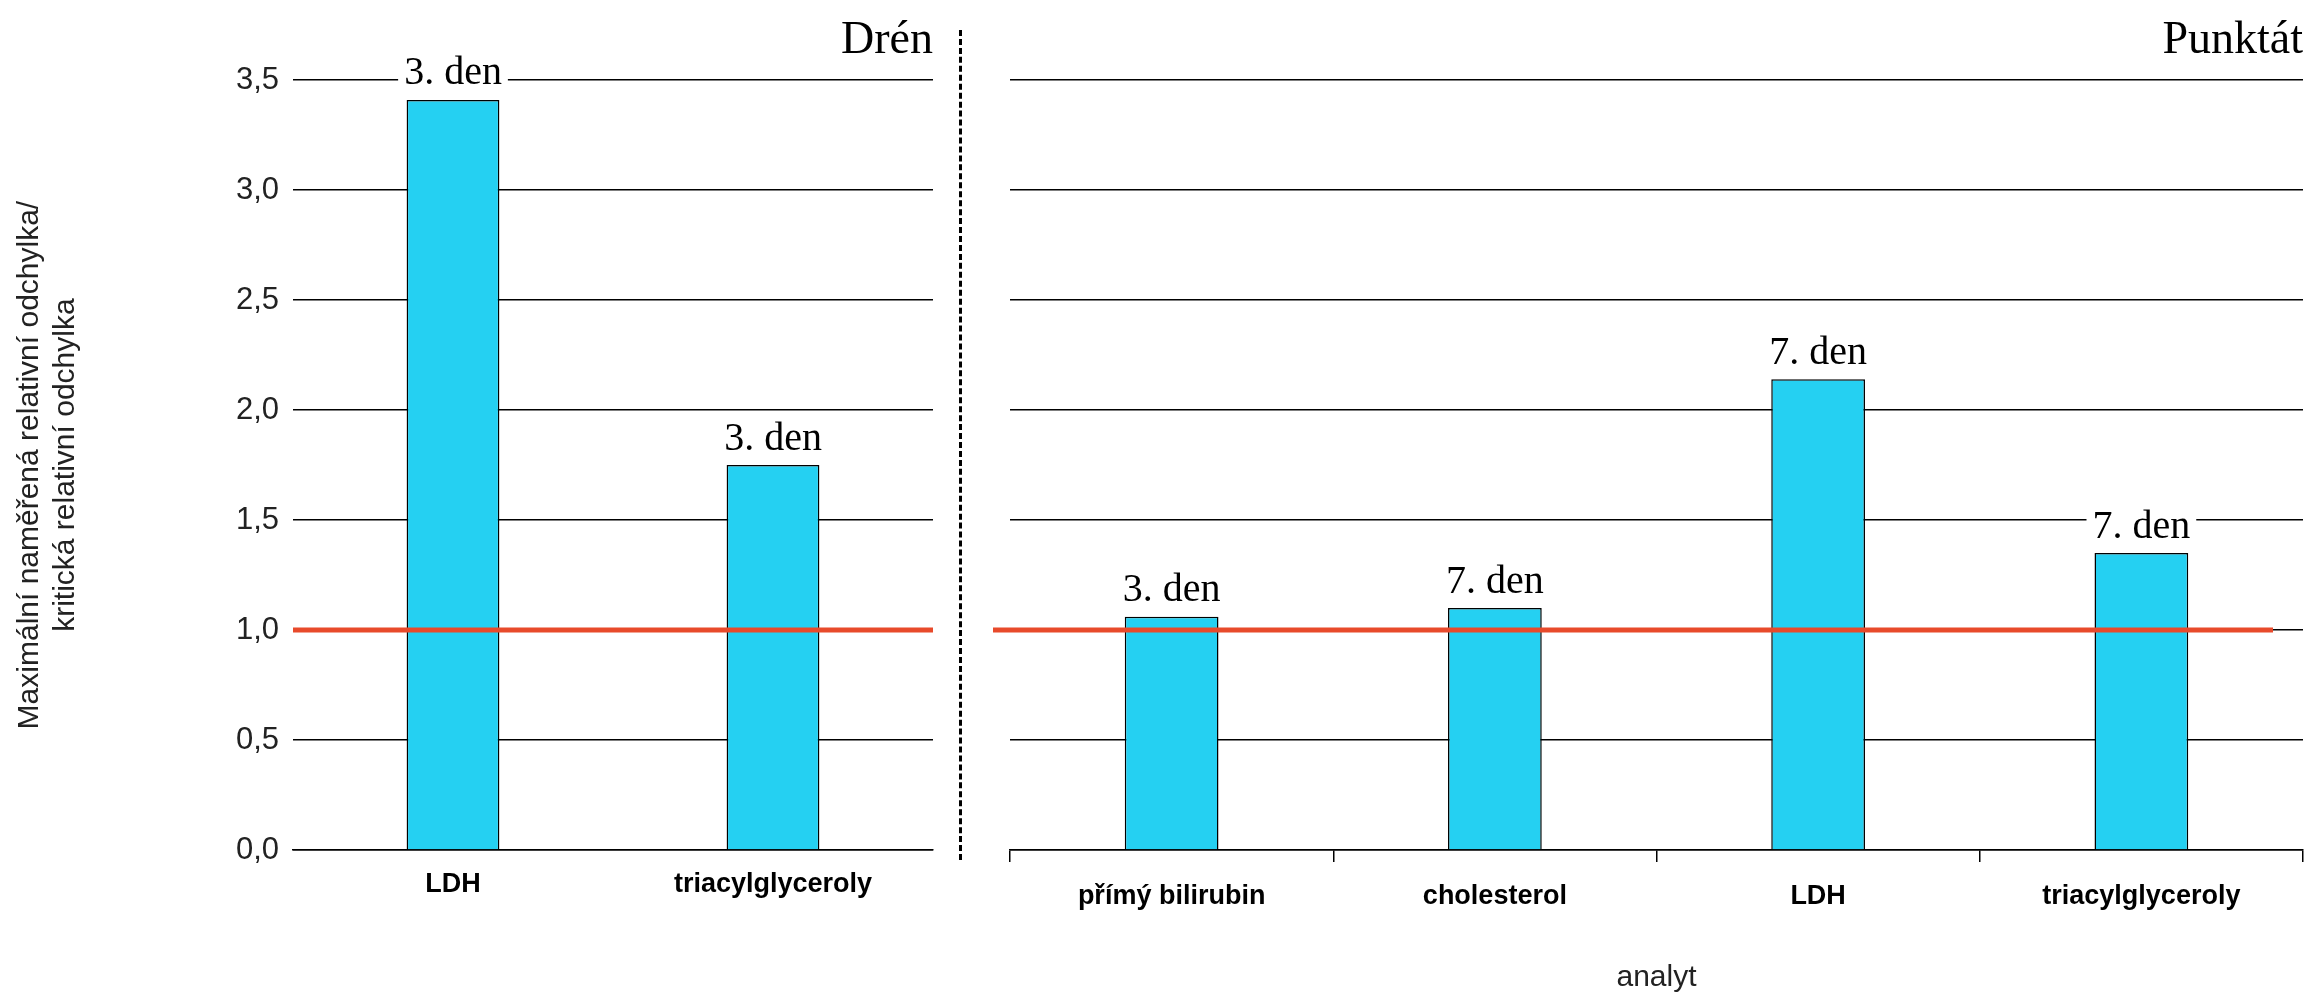 The width and height of the screenshot is (2315, 1002). Describe the element at coordinates (46, 465) in the screenshot. I see `y-axis-title: Maximální naměřená relativní odchylka/ kritická relativní odchylka` at that location.